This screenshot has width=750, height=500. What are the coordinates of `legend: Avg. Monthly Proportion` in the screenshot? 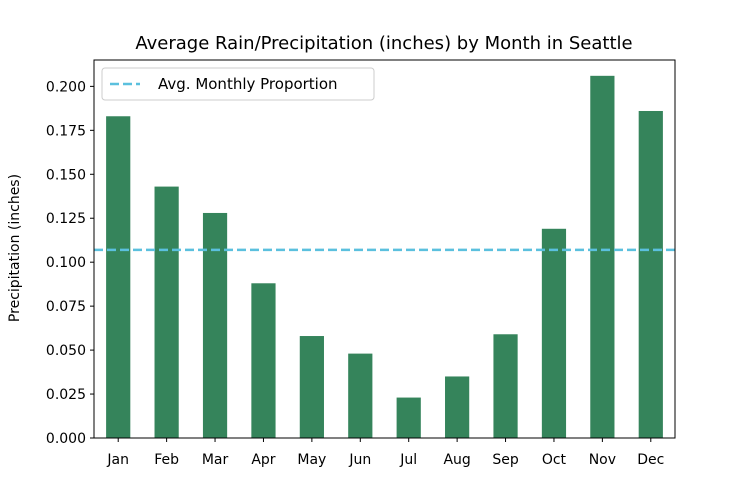 It's located at (238, 84).